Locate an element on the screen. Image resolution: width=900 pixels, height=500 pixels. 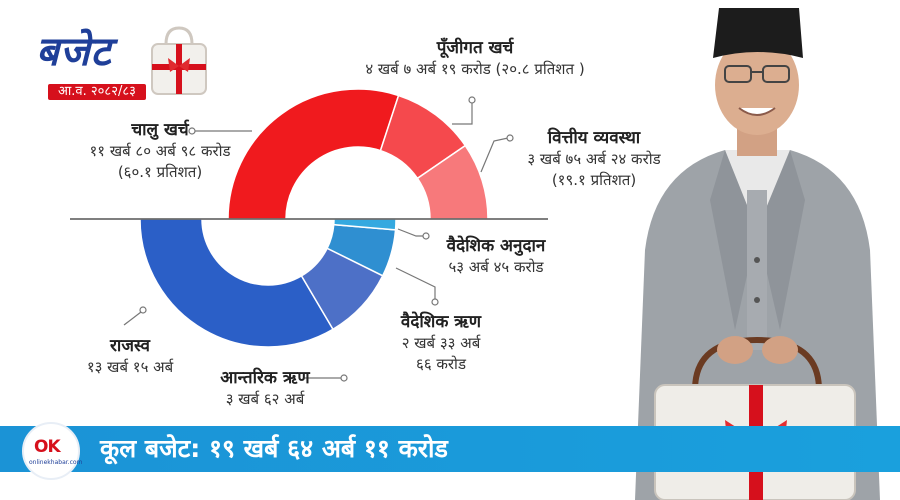
expenditure-half-donut is located at coordinates (358, 154).